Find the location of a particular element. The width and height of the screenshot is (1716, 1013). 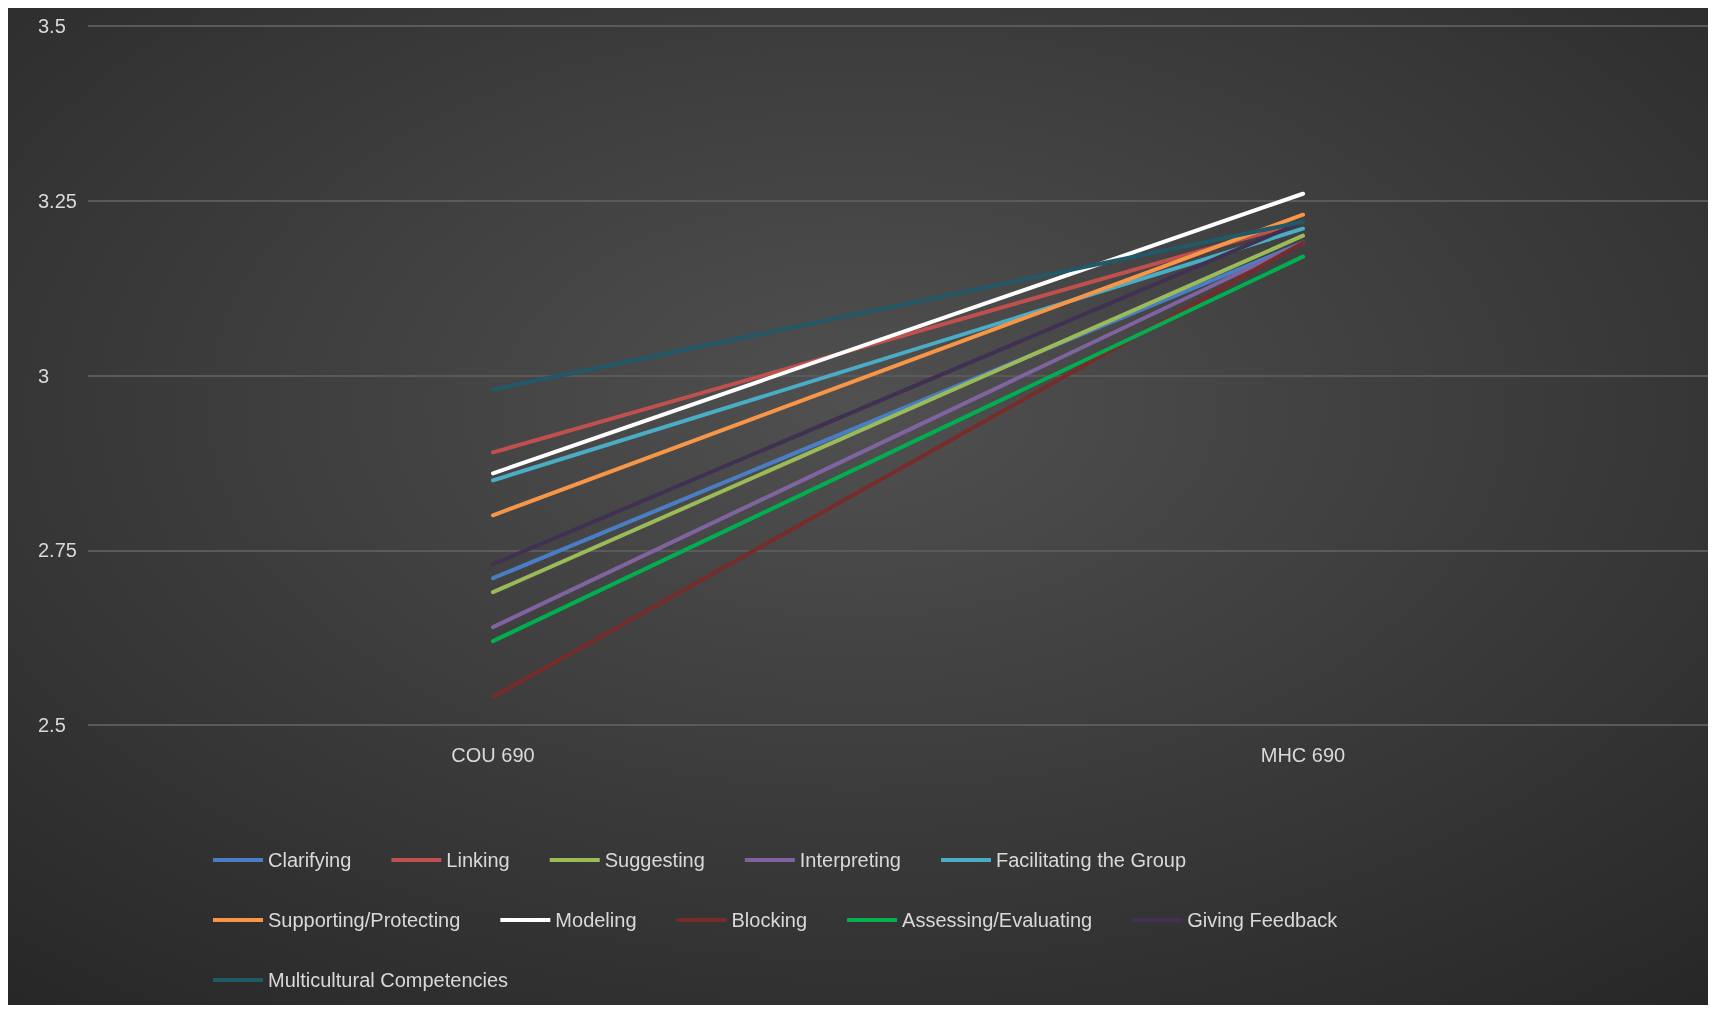

legend-label: Clarifying is located at coordinates (310, 860).